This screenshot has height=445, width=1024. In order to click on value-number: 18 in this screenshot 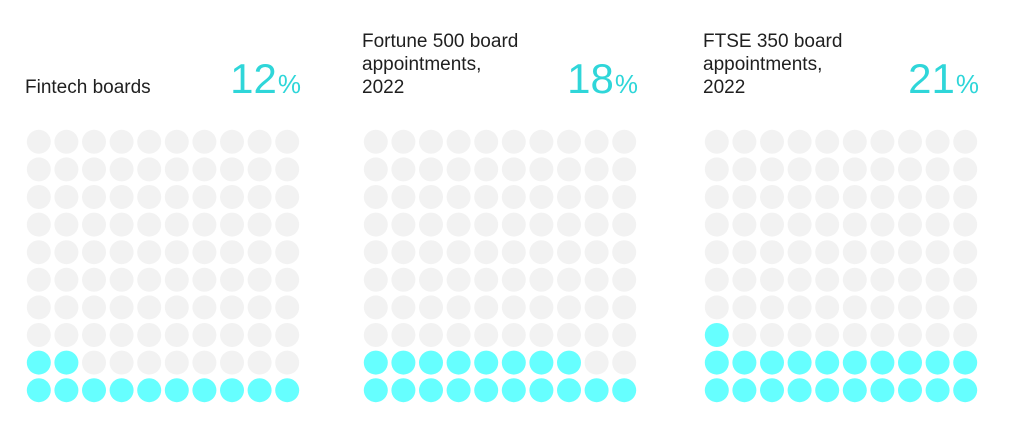, I will do `click(590, 78)`.